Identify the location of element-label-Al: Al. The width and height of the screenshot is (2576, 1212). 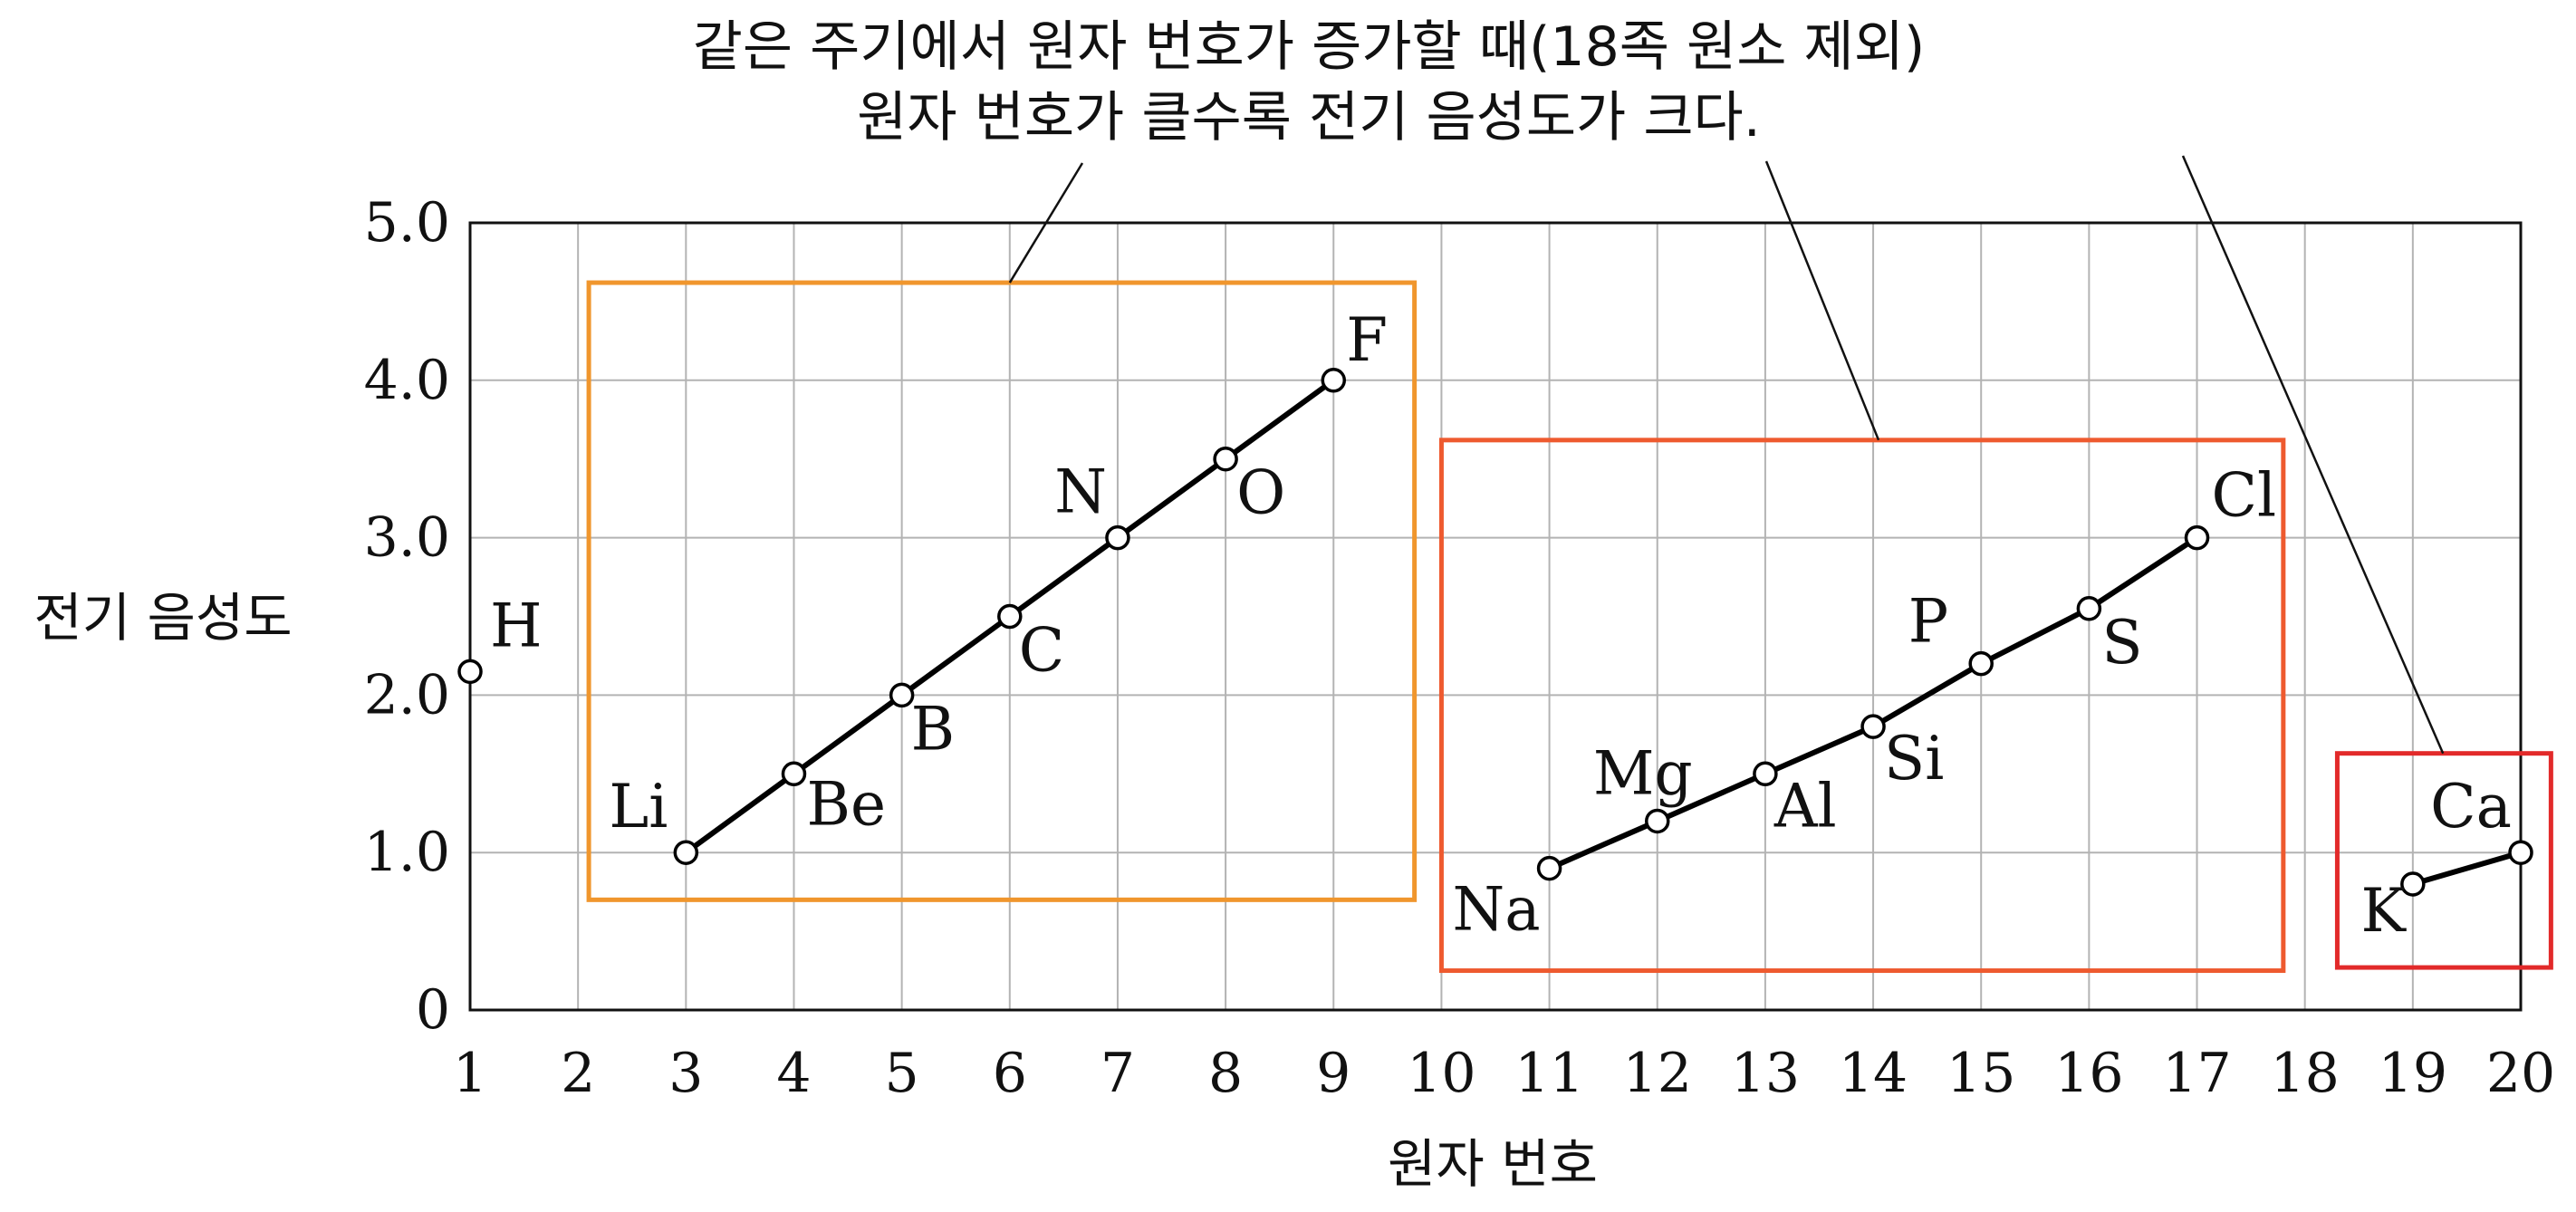
(1805, 806).